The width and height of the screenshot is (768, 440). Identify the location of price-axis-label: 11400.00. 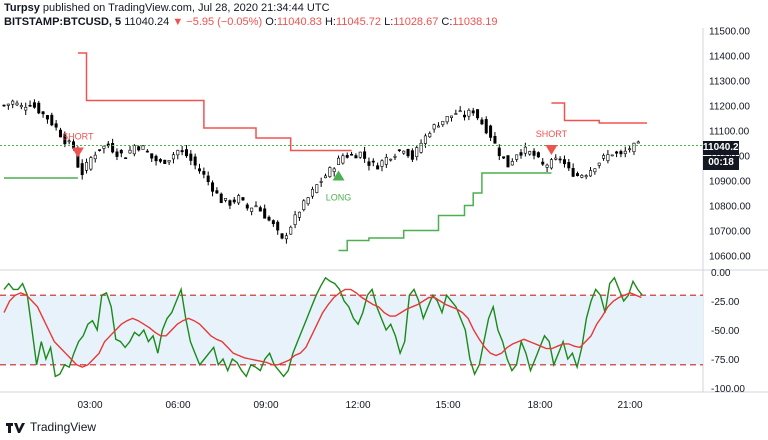
(729, 57).